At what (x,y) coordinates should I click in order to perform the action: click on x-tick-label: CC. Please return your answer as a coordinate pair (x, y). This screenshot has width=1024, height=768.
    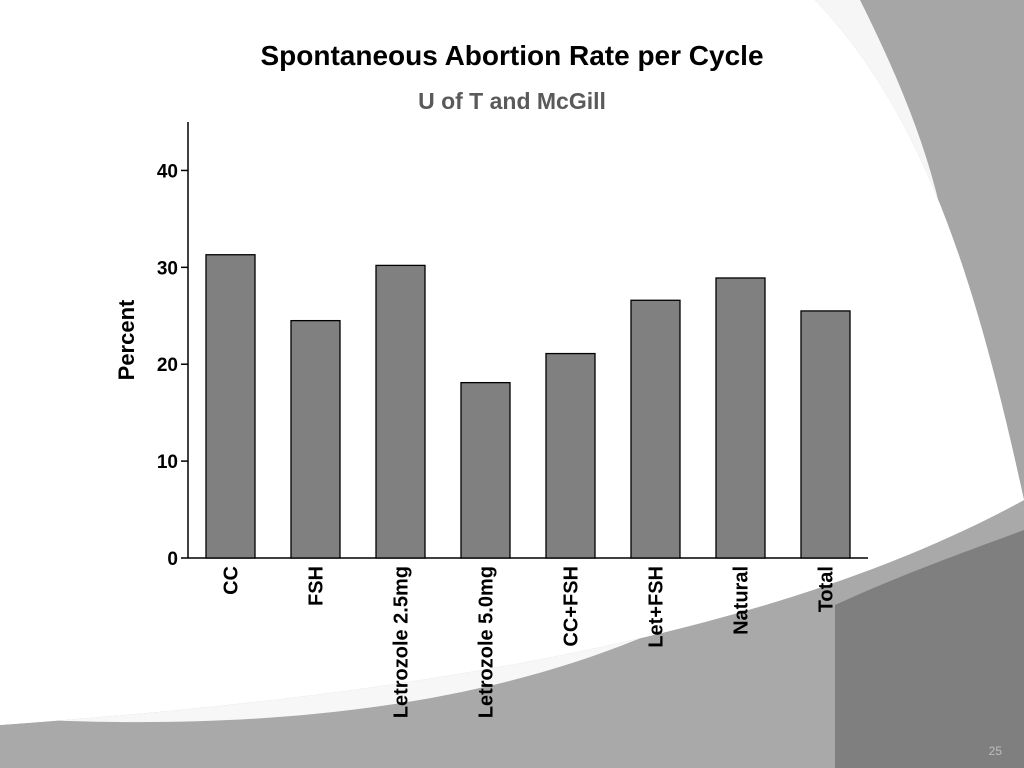
    Looking at the image, I should click on (232, 580).